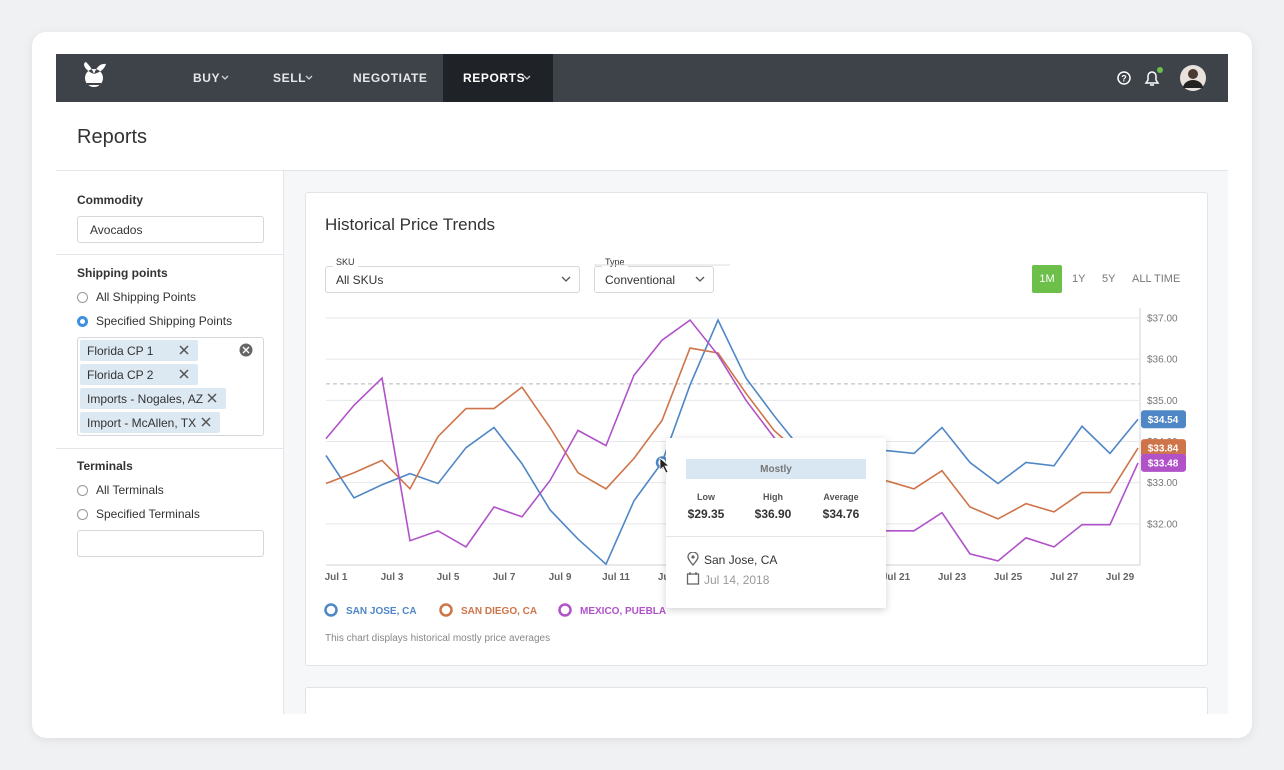  Describe the element at coordinates (1162, 319) in the screenshot. I see `y-tick-label: $37.00` at that location.